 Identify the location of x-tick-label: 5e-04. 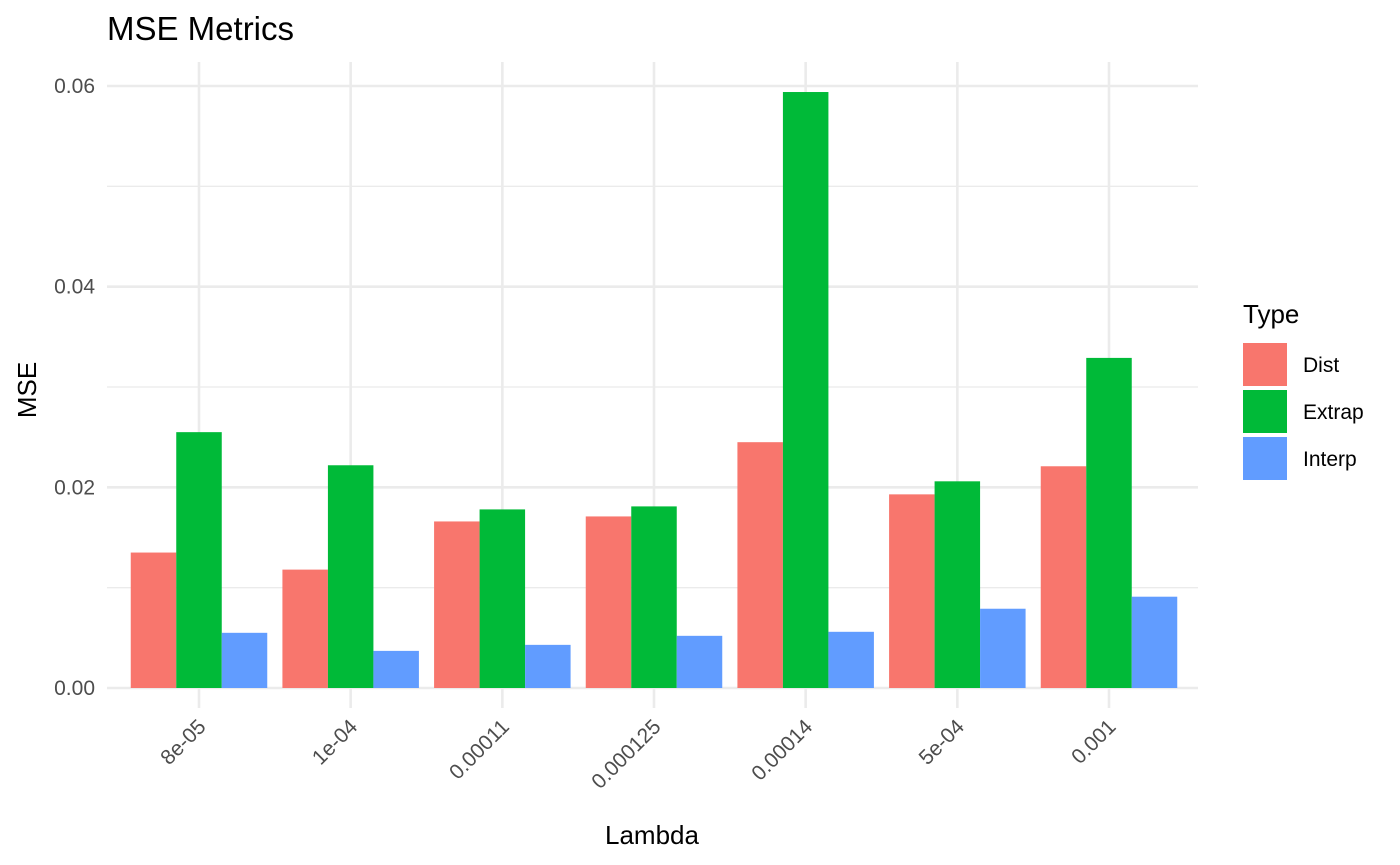
(942, 742).